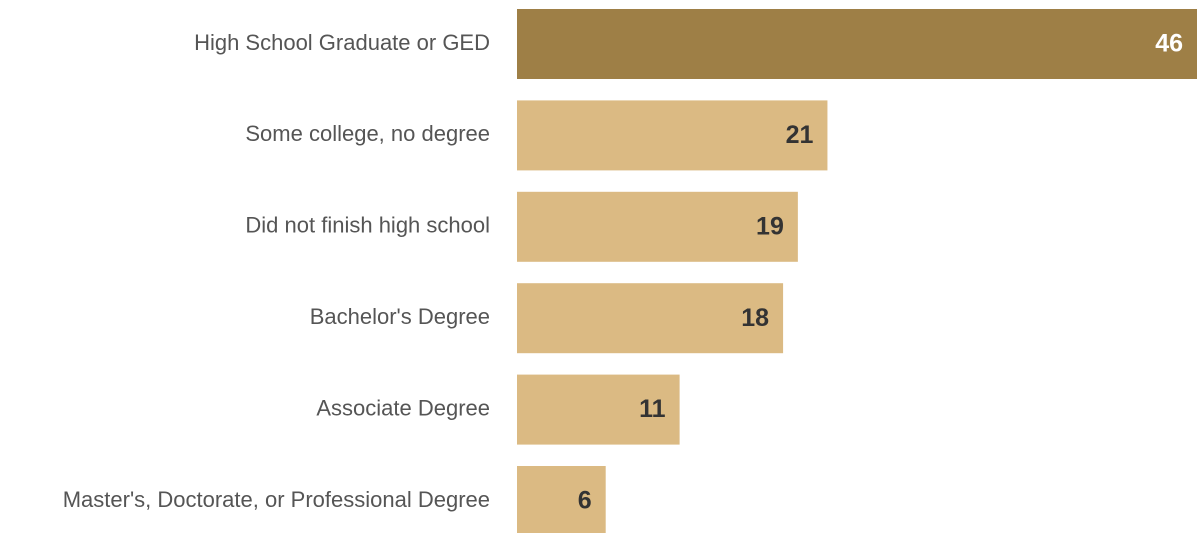  Describe the element at coordinates (770, 226) in the screenshot. I see `value-label: 19` at that location.